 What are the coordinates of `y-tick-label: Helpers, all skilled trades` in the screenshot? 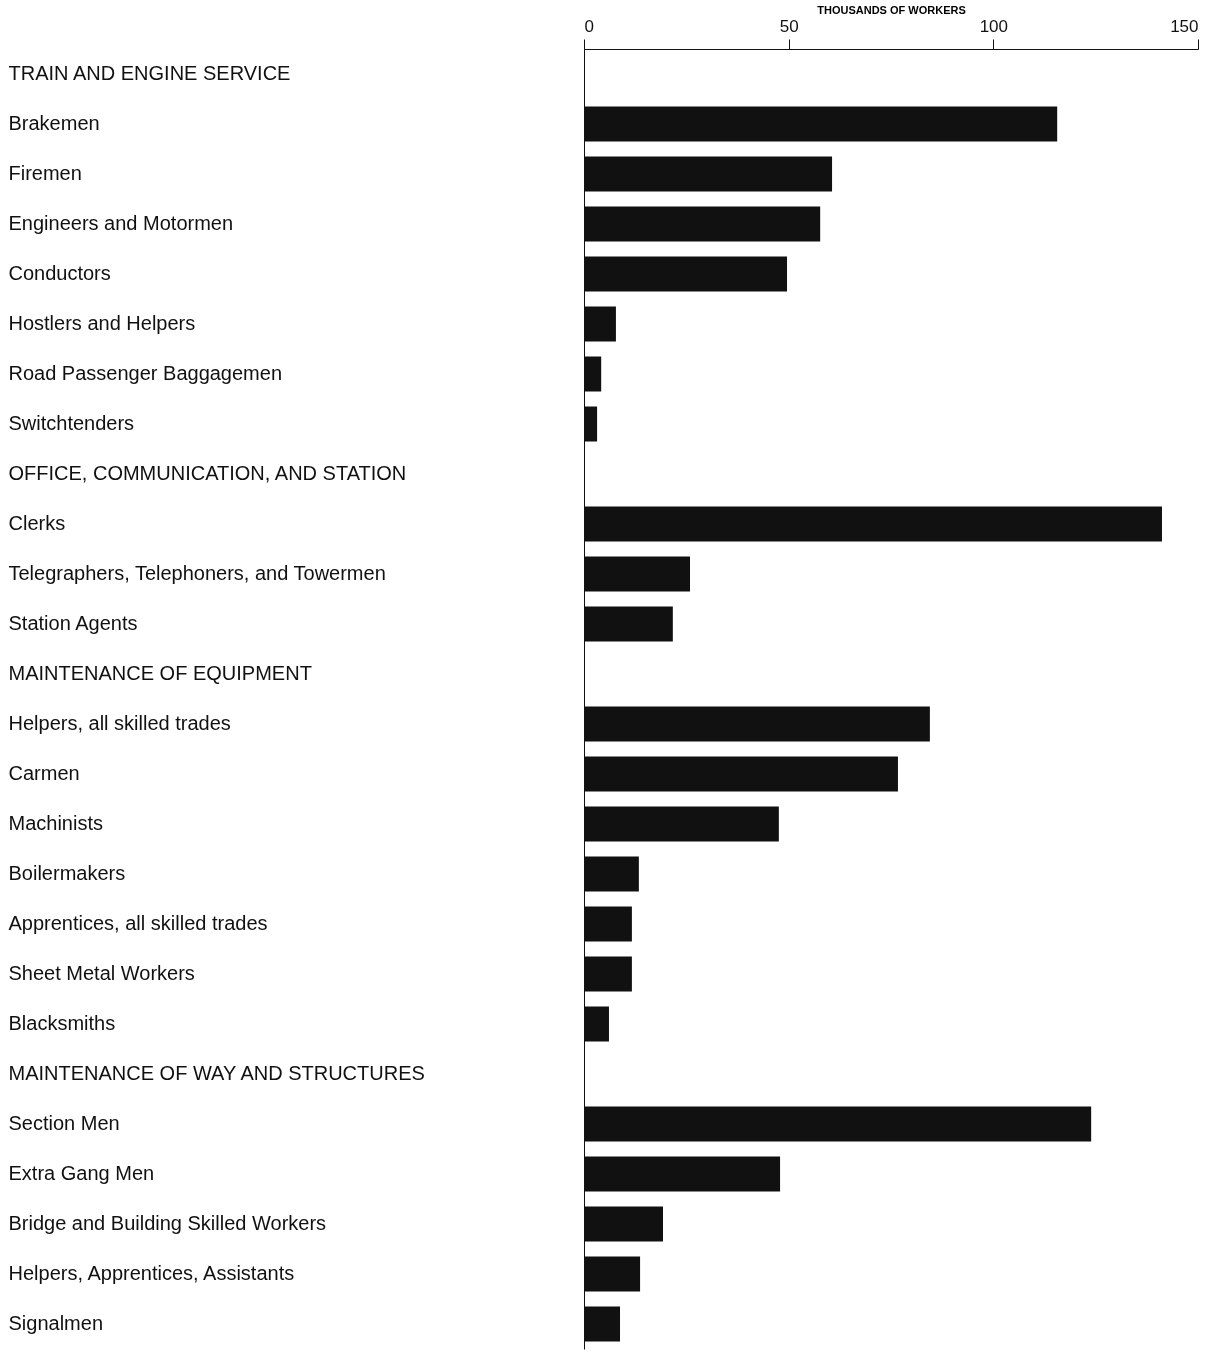 It's located at (119, 723).